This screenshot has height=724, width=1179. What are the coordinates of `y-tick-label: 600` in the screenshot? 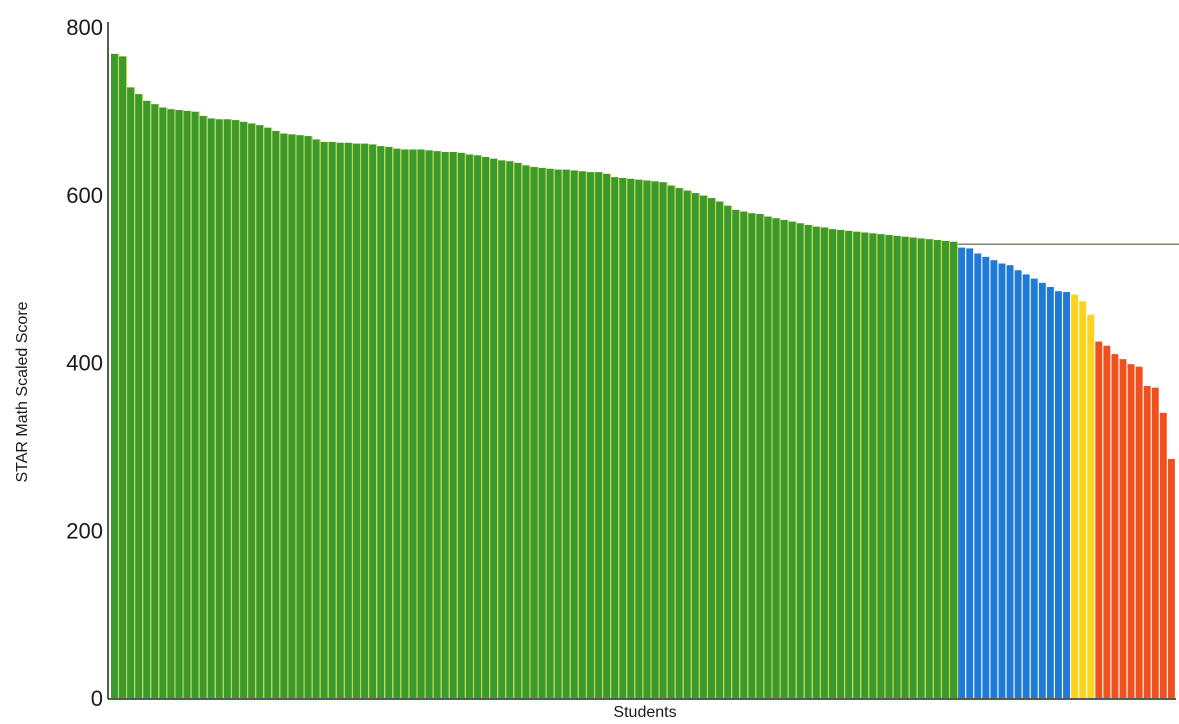 It's located at (84, 195).